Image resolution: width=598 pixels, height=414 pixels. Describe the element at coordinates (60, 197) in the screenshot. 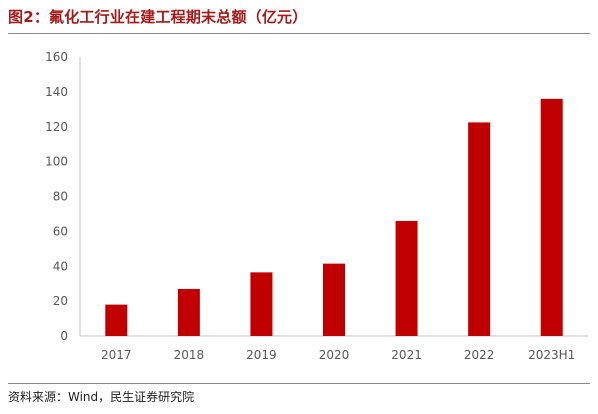

I see `y-tick-label: 80` at that location.